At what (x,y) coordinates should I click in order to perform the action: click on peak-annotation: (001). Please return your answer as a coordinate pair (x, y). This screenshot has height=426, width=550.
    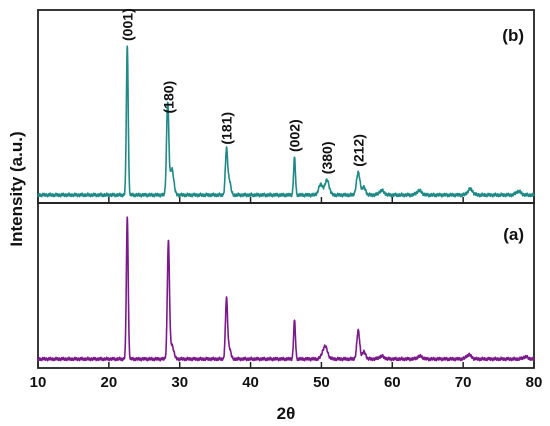
    Looking at the image, I should click on (127, 24).